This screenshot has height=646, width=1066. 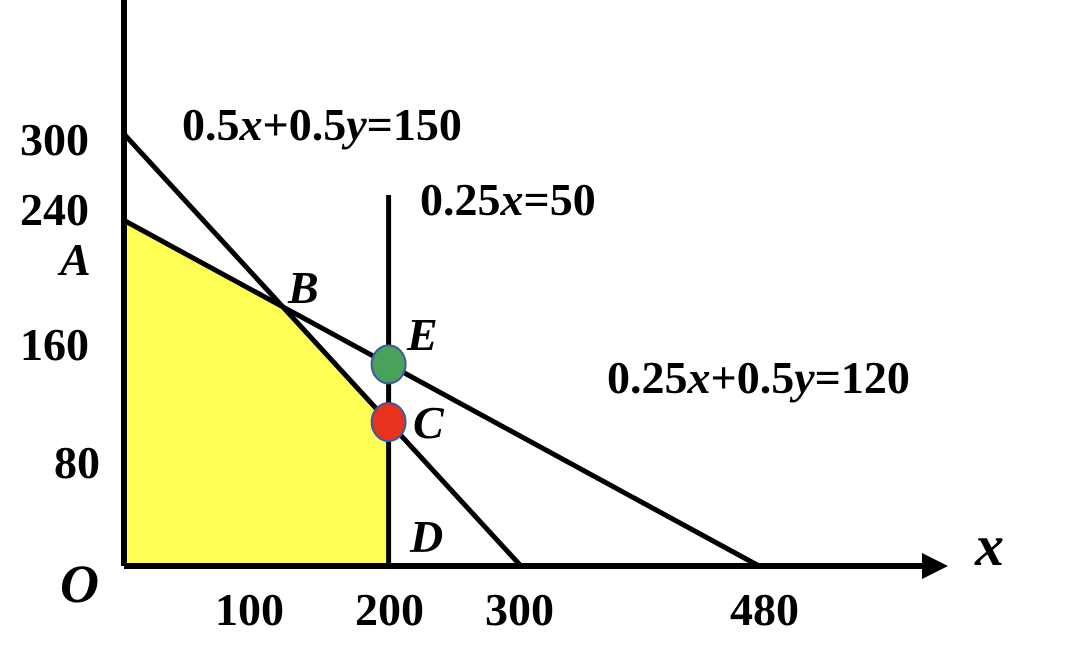 I want to click on x-tick-300: 300, so click(x=519, y=609).